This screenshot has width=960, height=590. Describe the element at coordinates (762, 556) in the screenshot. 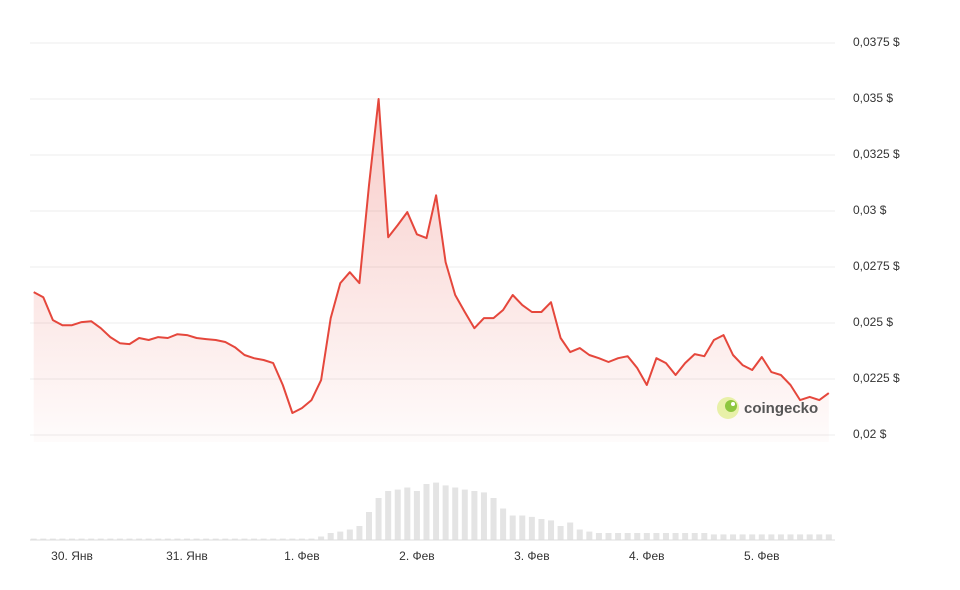

I see `x-tick-label: 5. Фев` at that location.